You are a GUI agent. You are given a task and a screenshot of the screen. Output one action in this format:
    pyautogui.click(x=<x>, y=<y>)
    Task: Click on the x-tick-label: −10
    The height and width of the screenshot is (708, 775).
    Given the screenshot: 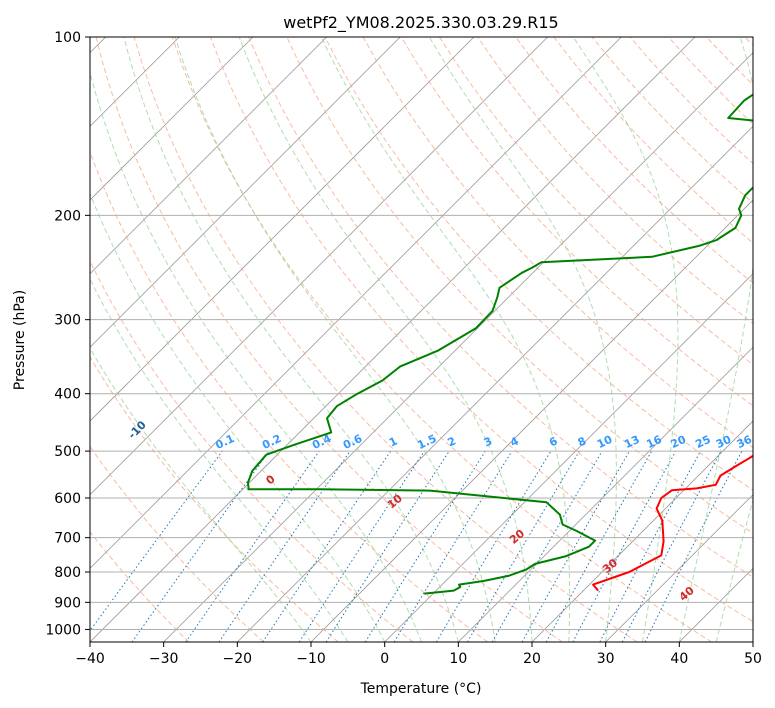 What is the action you would take?
    pyautogui.click(x=311, y=659)
    